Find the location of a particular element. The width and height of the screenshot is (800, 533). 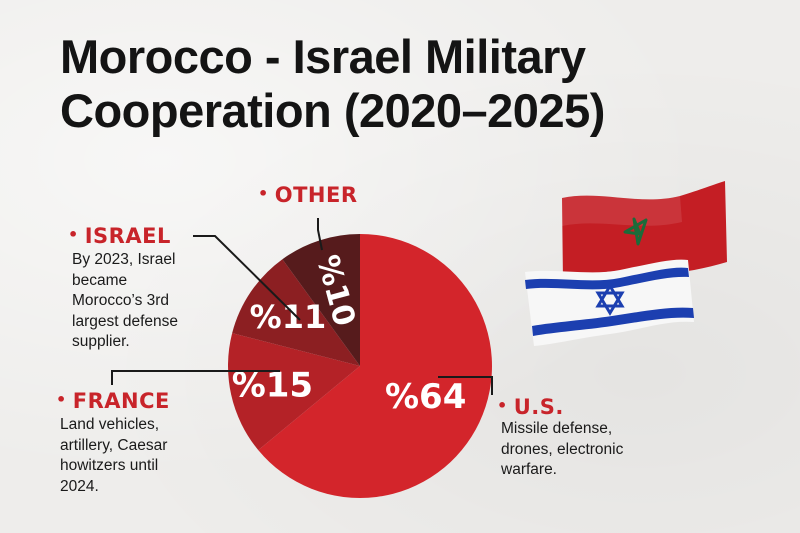

legend-france: • FRANCE is located at coordinates (113, 401).